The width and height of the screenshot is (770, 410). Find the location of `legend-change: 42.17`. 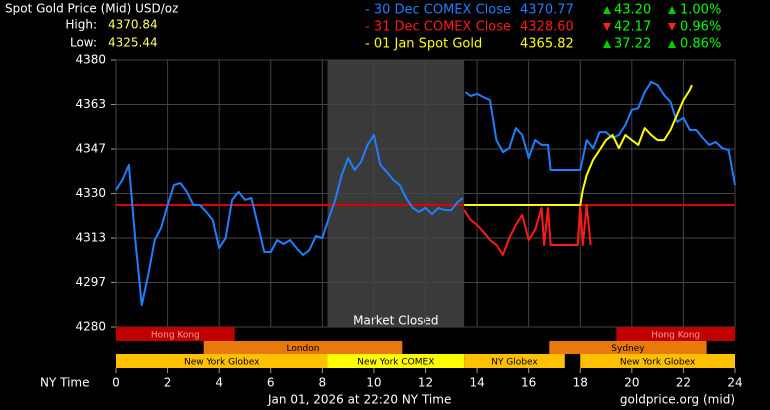

legend-change: 42.17 is located at coordinates (632, 27).